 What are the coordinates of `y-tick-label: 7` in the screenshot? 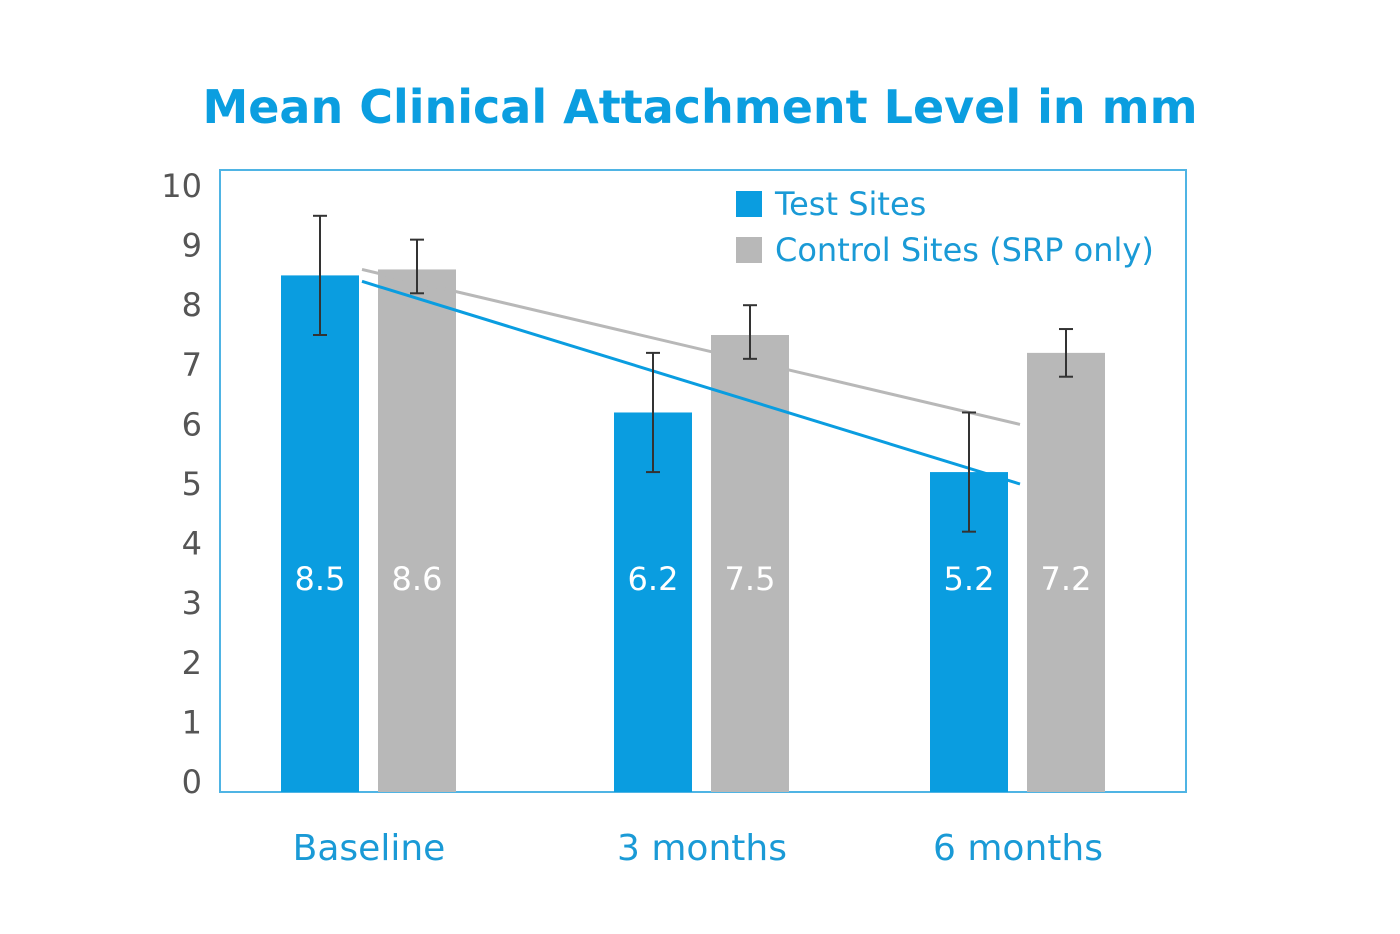 It's located at (192, 365).